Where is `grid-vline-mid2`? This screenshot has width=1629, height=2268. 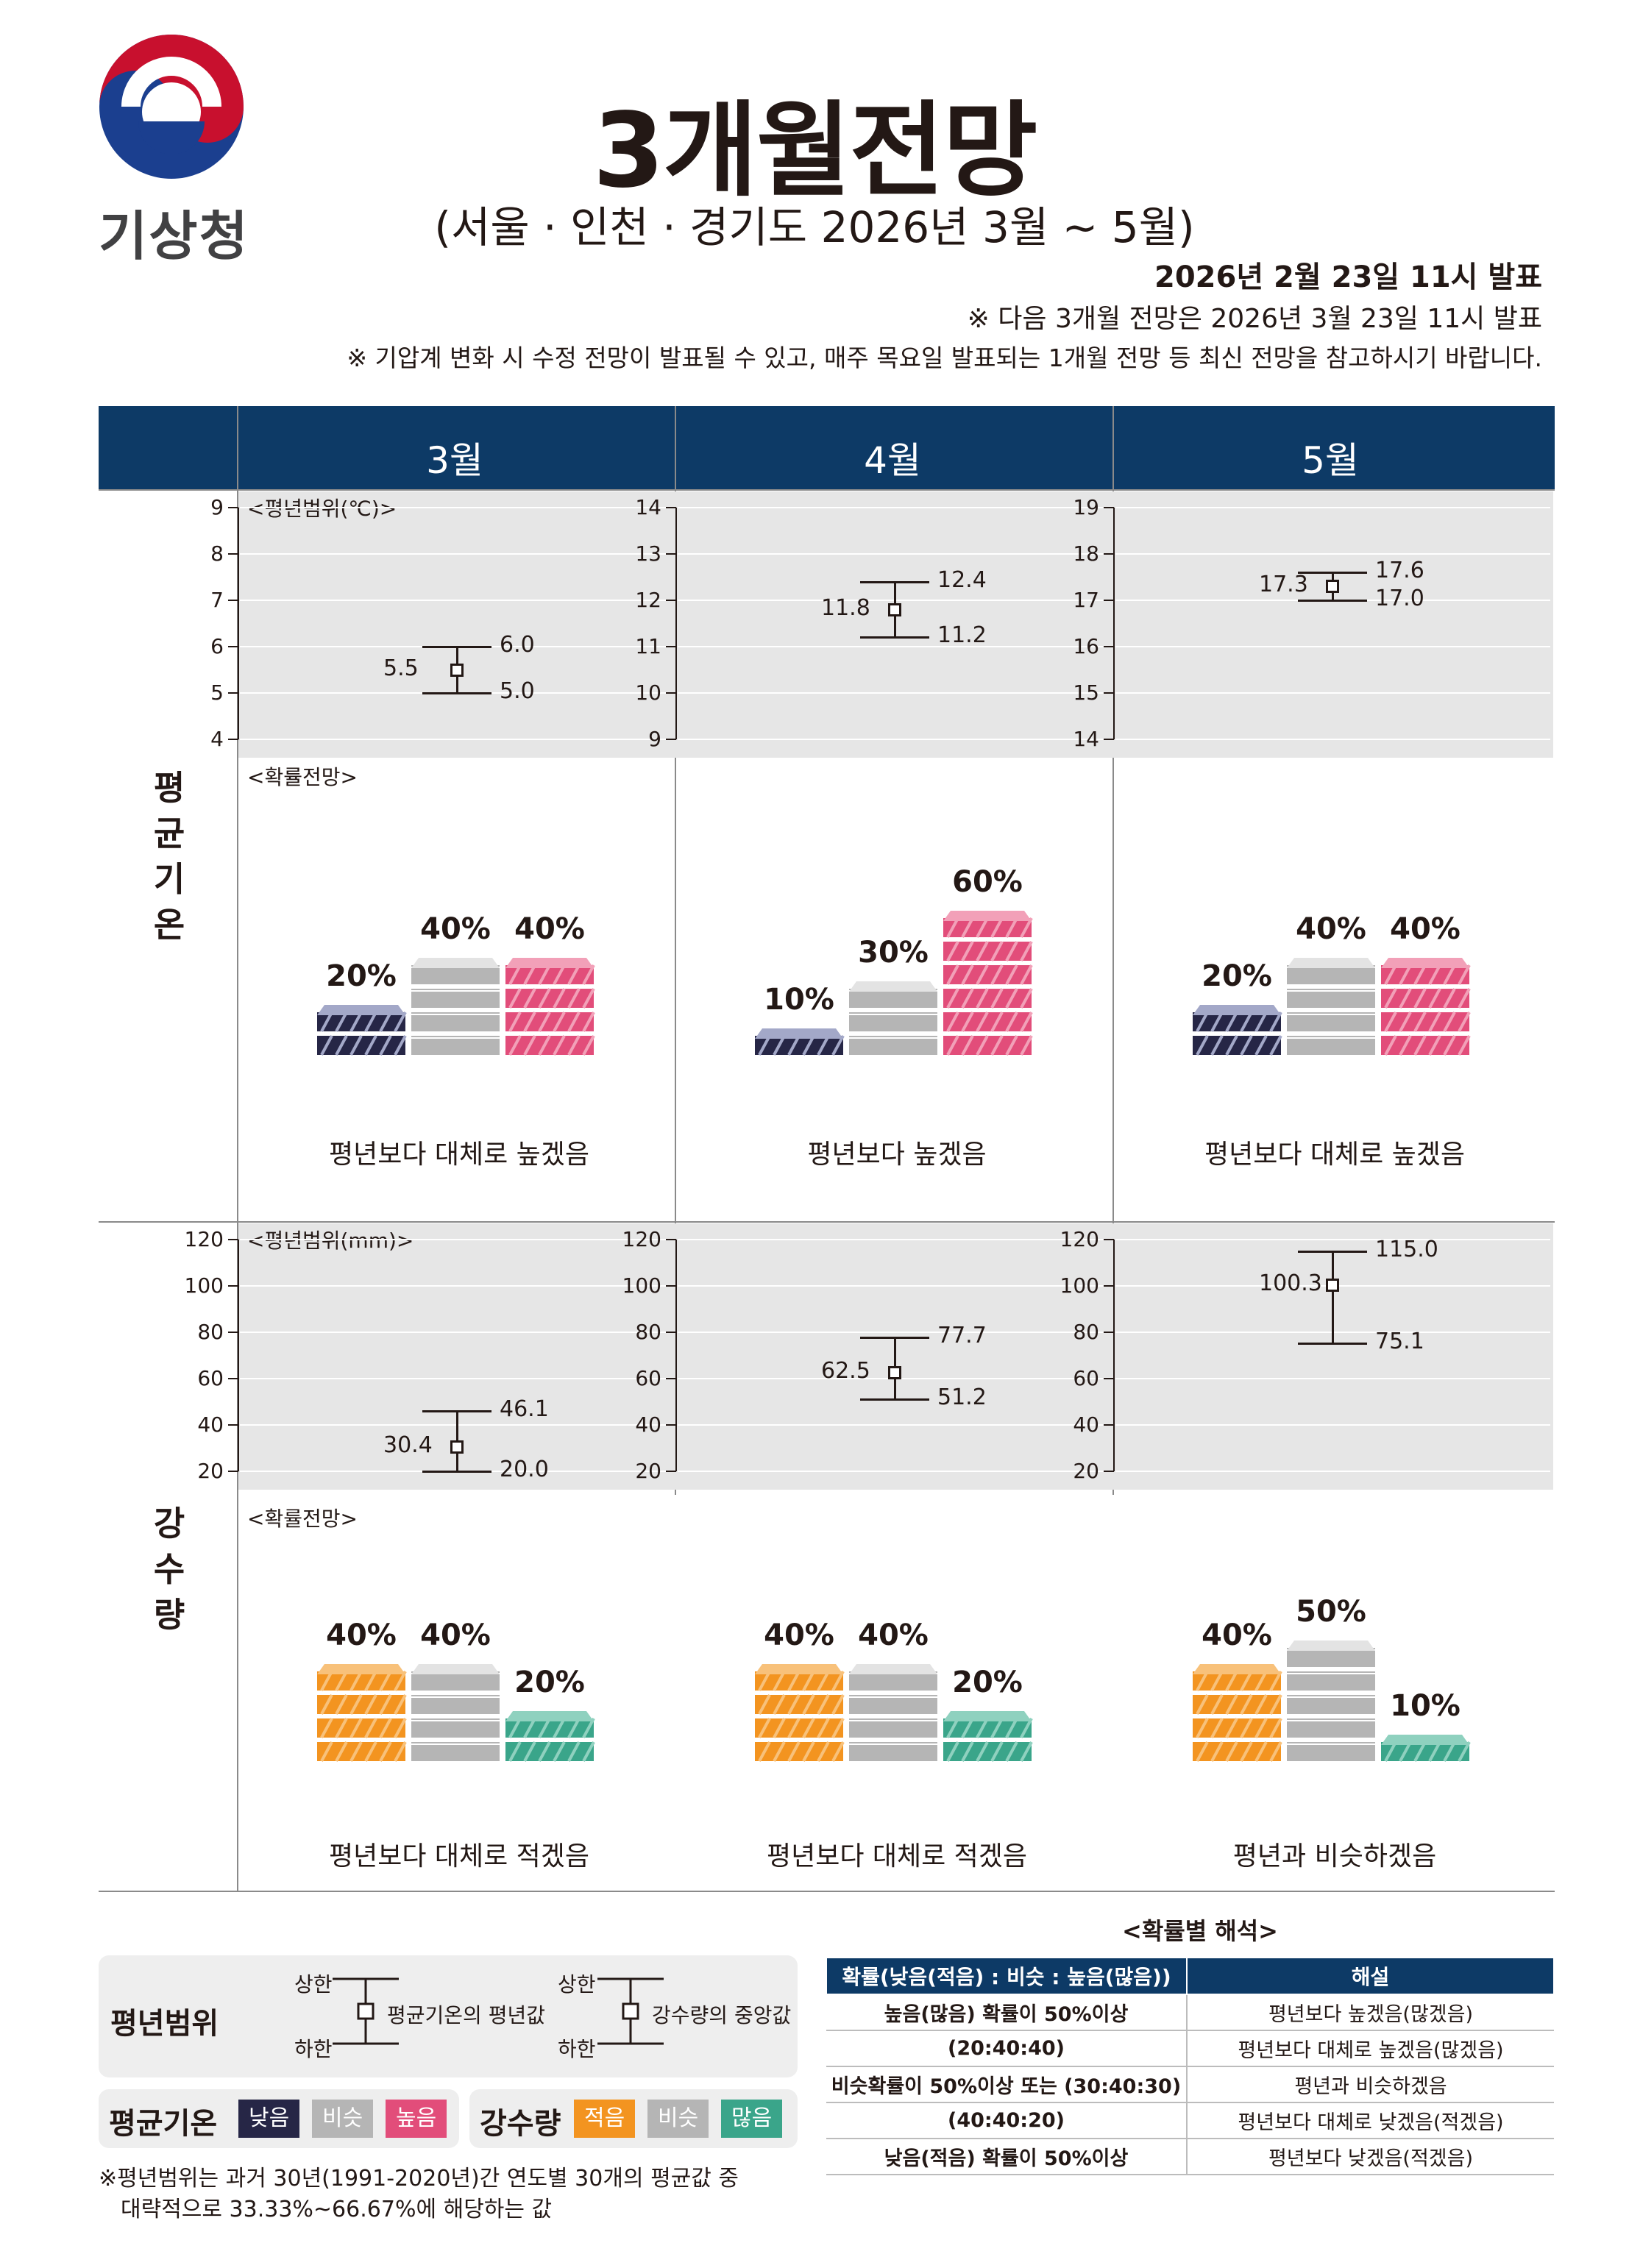 grid-vline-mid2 is located at coordinates (1113, 951).